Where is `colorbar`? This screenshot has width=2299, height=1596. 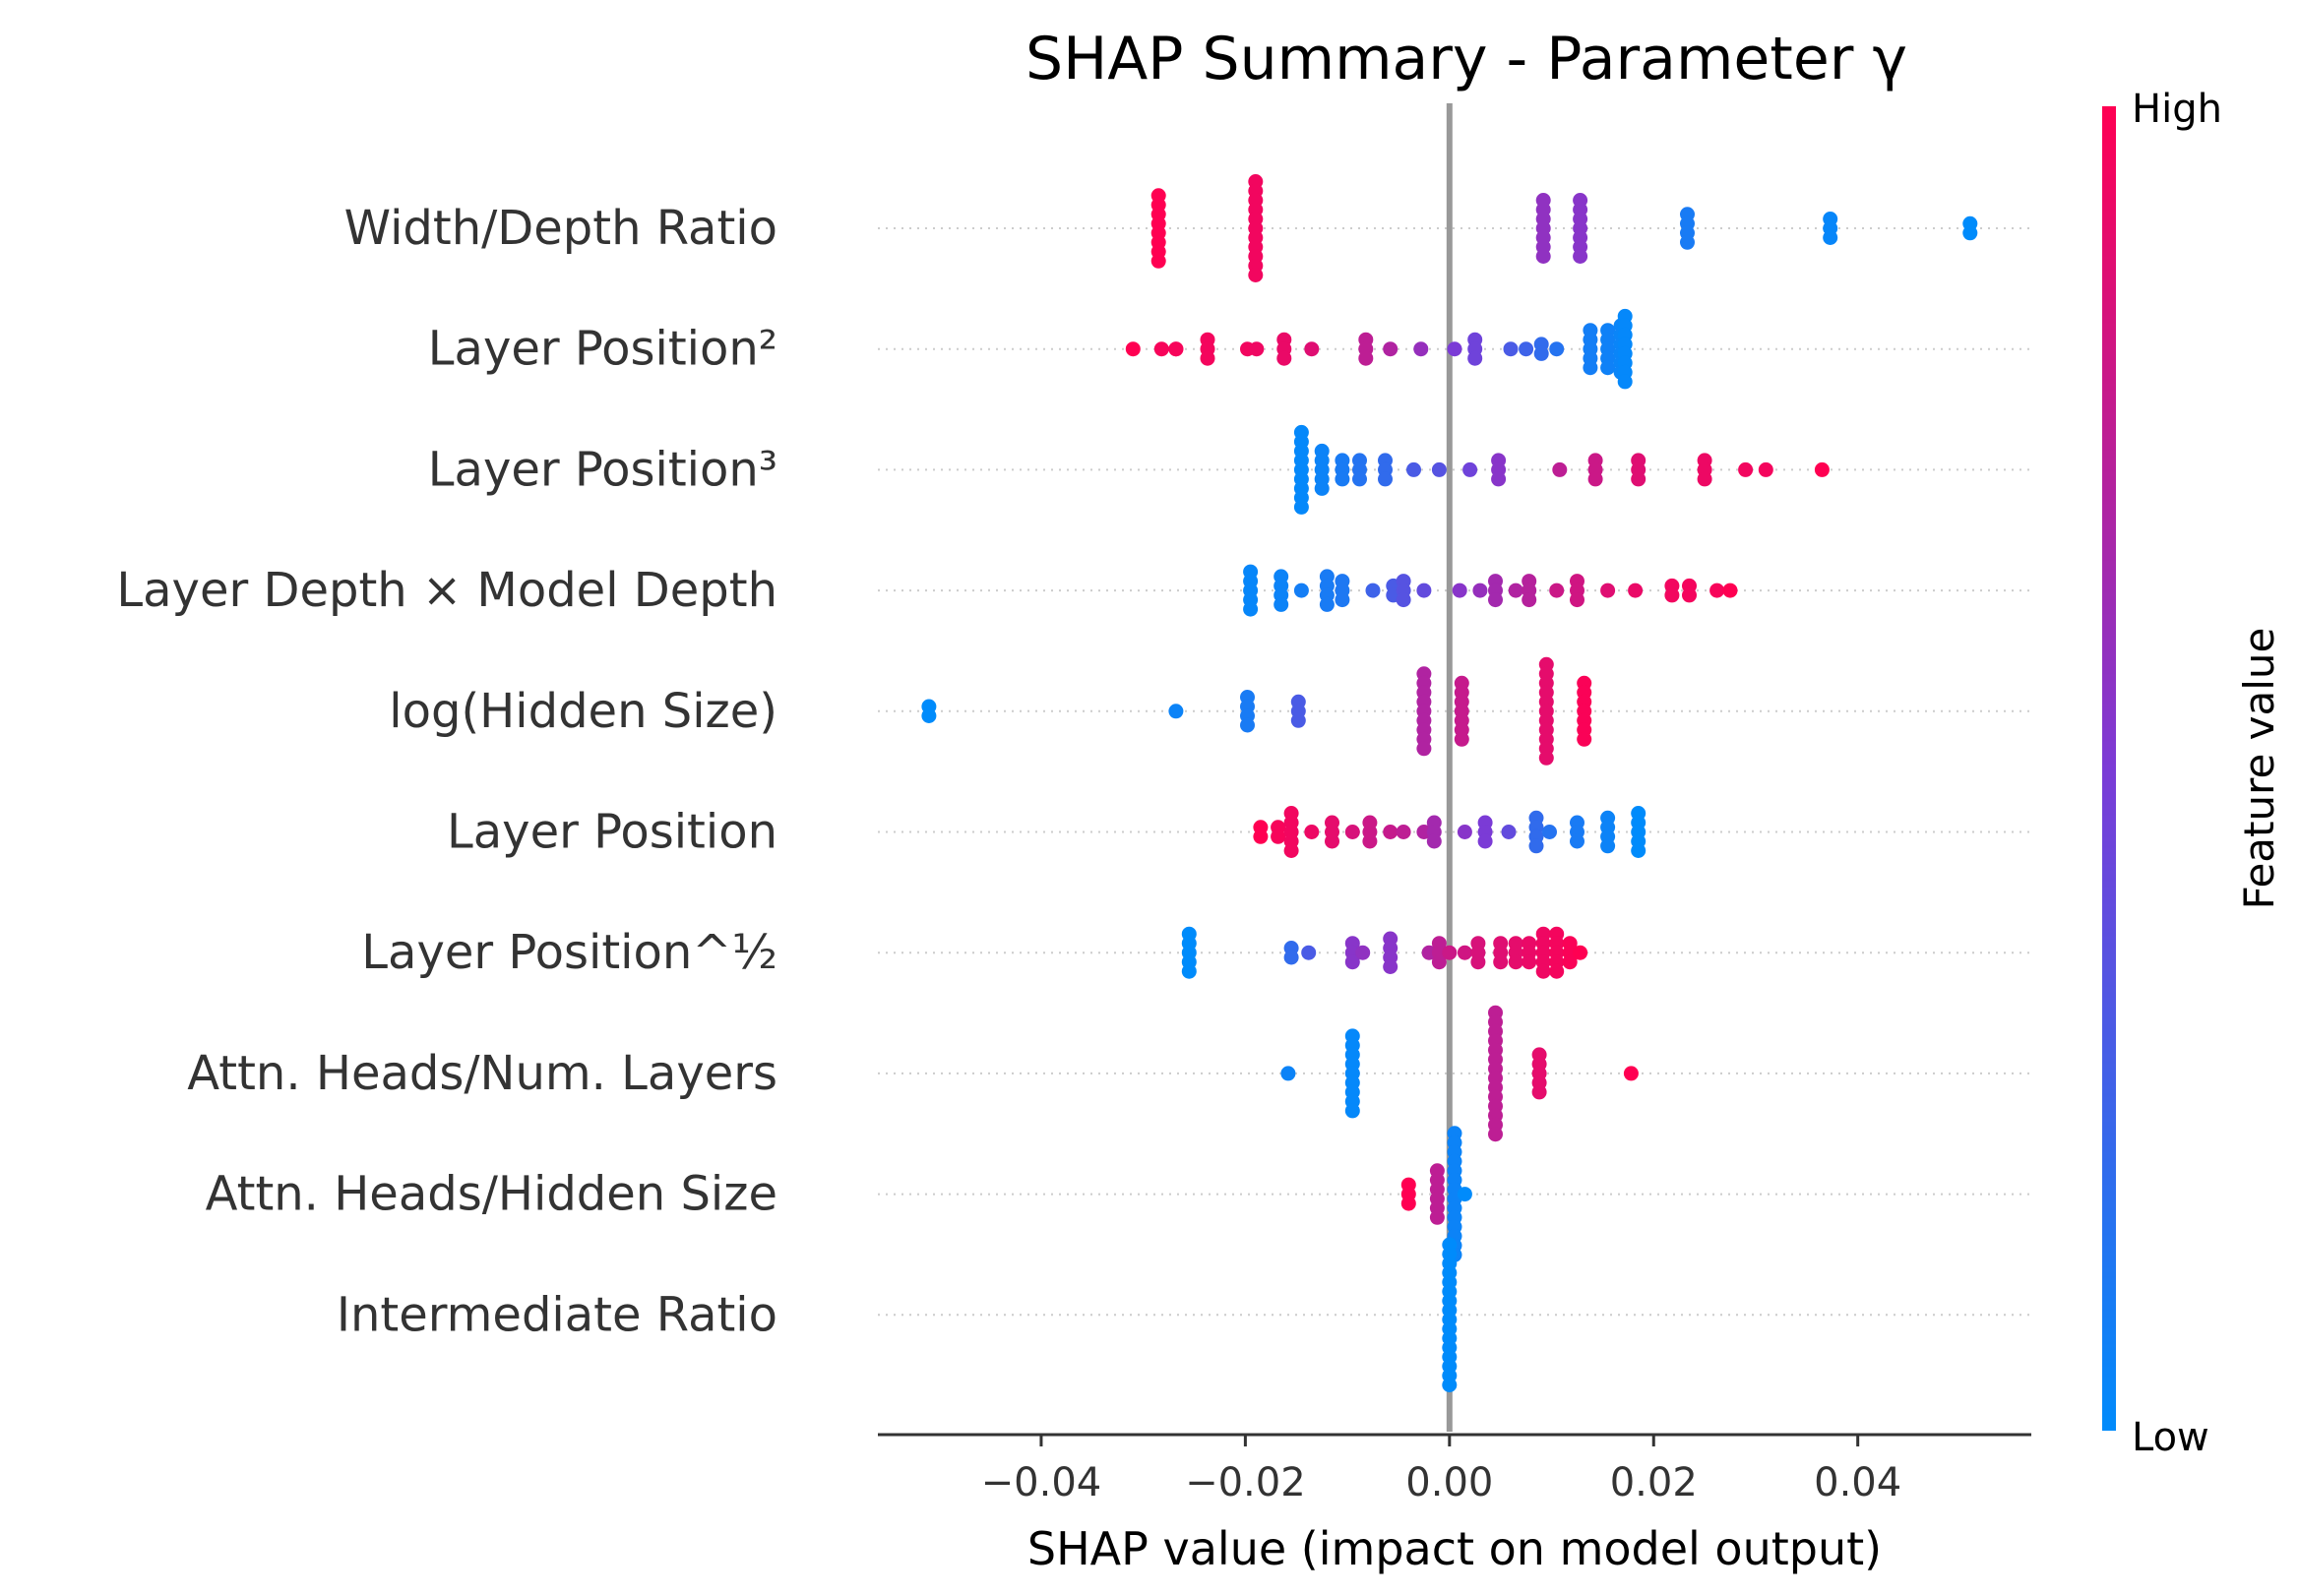 colorbar is located at coordinates (2109, 768).